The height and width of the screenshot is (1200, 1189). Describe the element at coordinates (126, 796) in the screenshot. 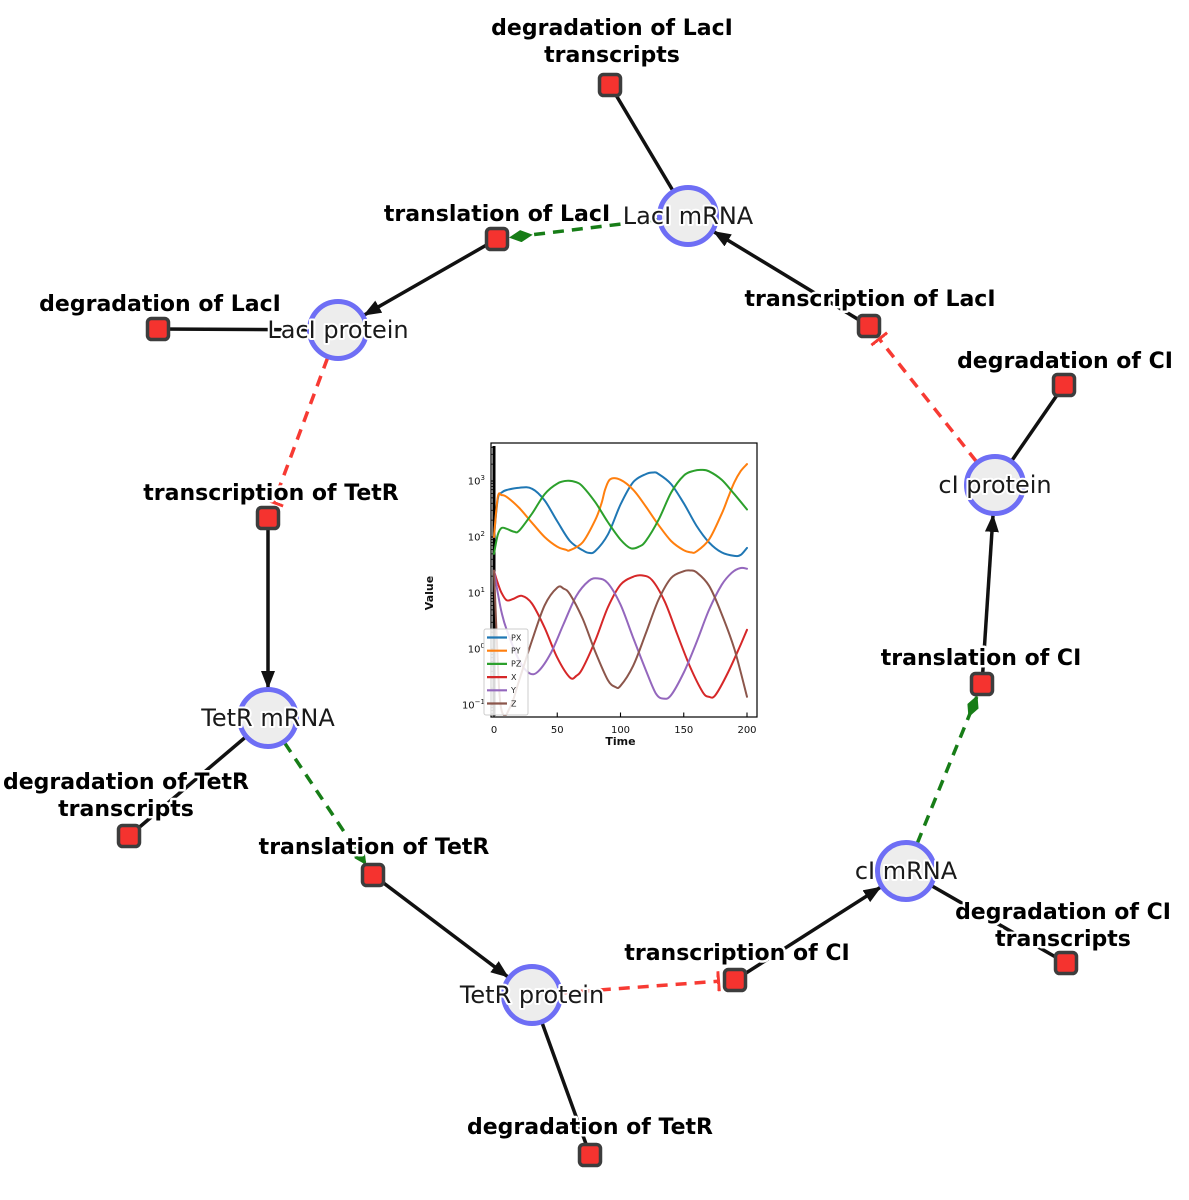

I see `reaction-label-deg_tetr_tx: degradation of TetR transcripts` at that location.